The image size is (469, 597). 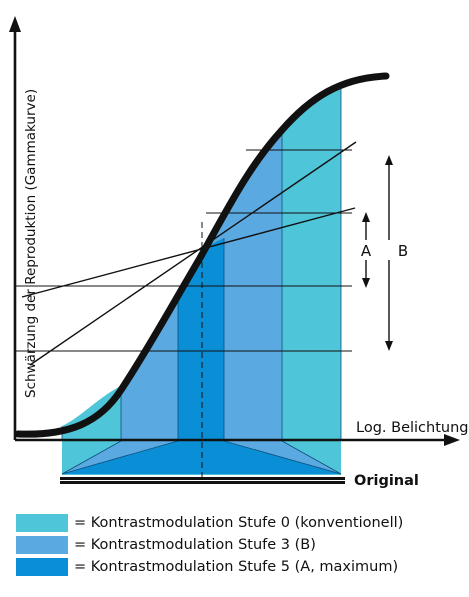 I want to click on stufe5-region, so click(x=201, y=338).